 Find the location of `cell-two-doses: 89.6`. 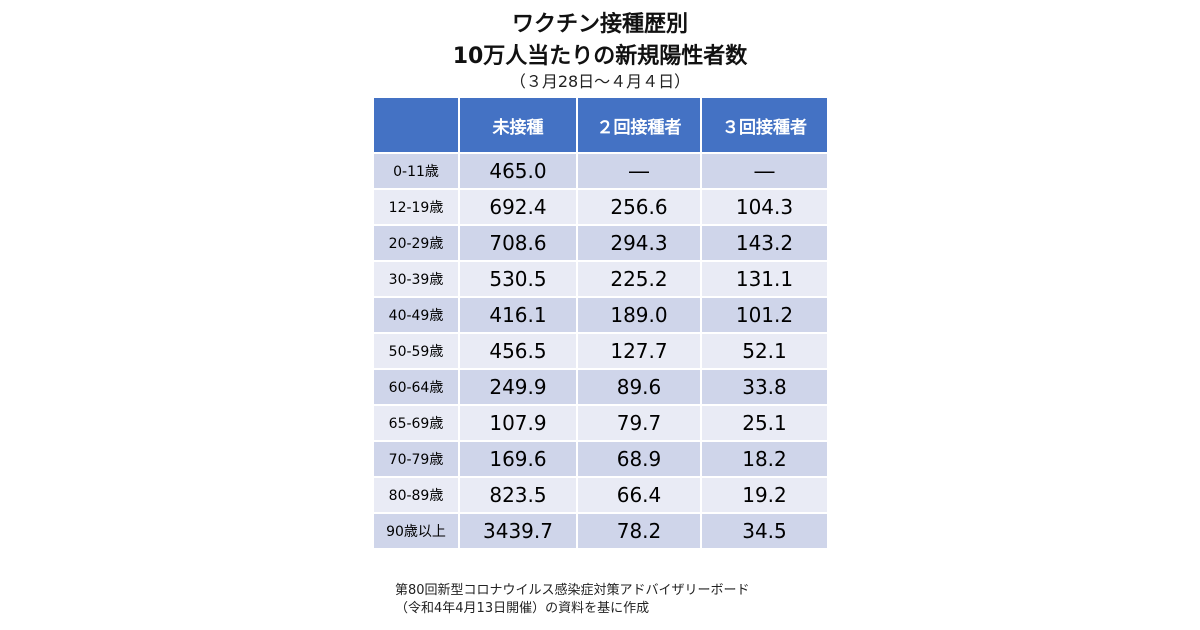

cell-two-doses: 89.6 is located at coordinates (639, 387).